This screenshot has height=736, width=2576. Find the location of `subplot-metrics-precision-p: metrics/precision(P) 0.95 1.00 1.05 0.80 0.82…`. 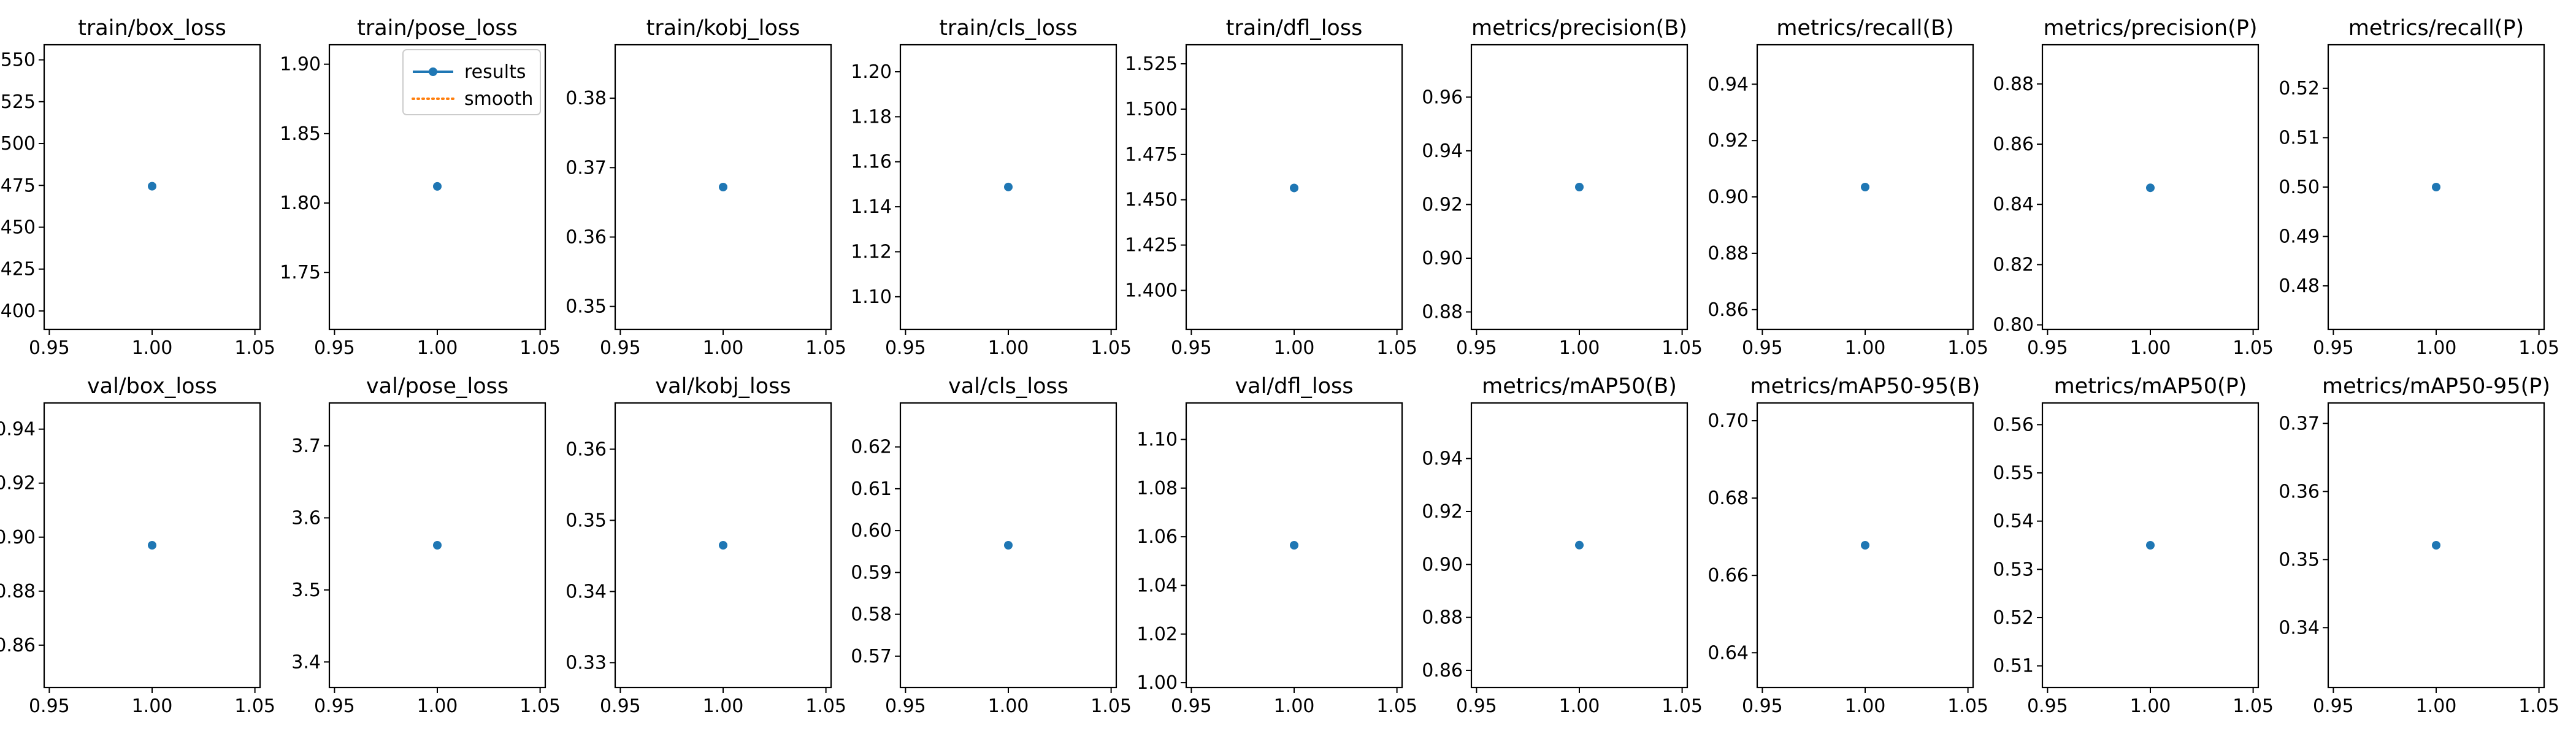

subplot-metrics-precision-p: metrics/precision(P) 0.95 1.00 1.05 0.80 0.82… is located at coordinates (2133, 187).